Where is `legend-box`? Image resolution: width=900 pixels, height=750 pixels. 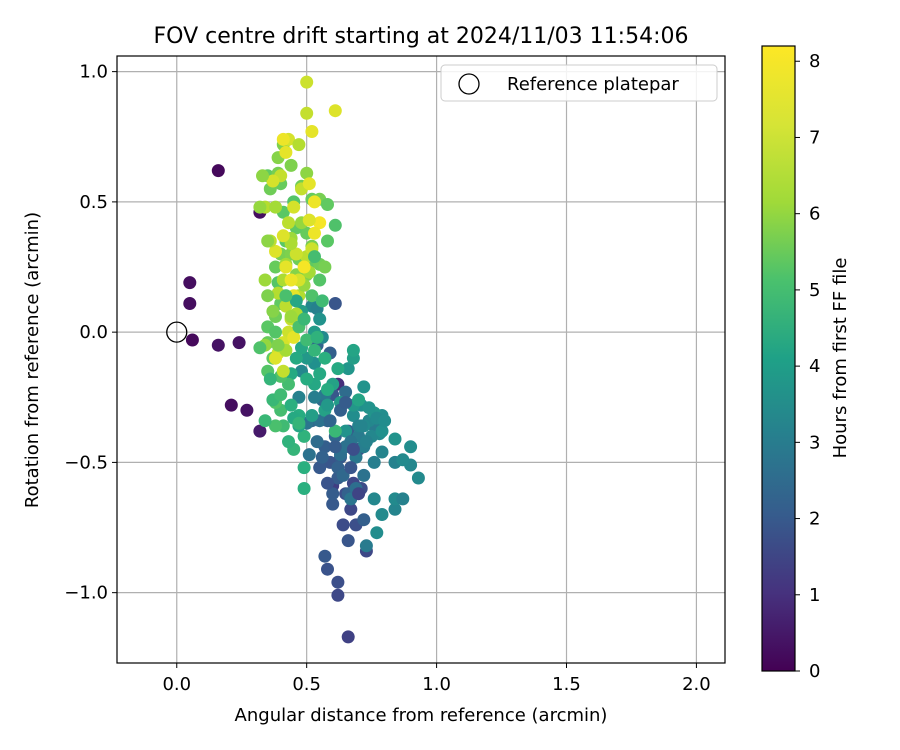 legend-box is located at coordinates (579, 83).